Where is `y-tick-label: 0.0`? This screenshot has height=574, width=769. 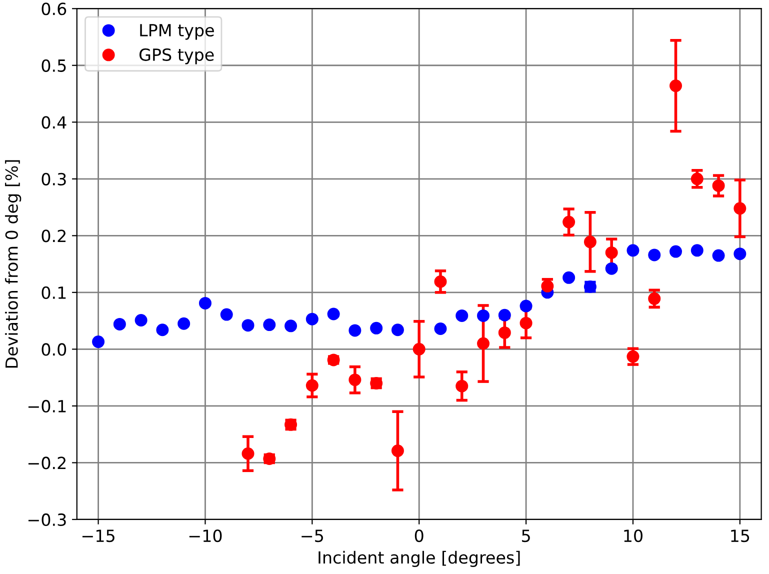 y-tick-label: 0.0 is located at coordinates (54, 349).